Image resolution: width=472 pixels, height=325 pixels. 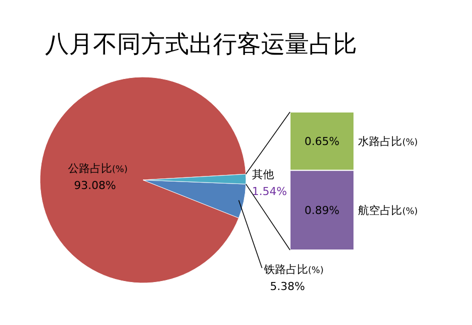 I want to click on data-label: 0.89%, so click(x=322, y=211).